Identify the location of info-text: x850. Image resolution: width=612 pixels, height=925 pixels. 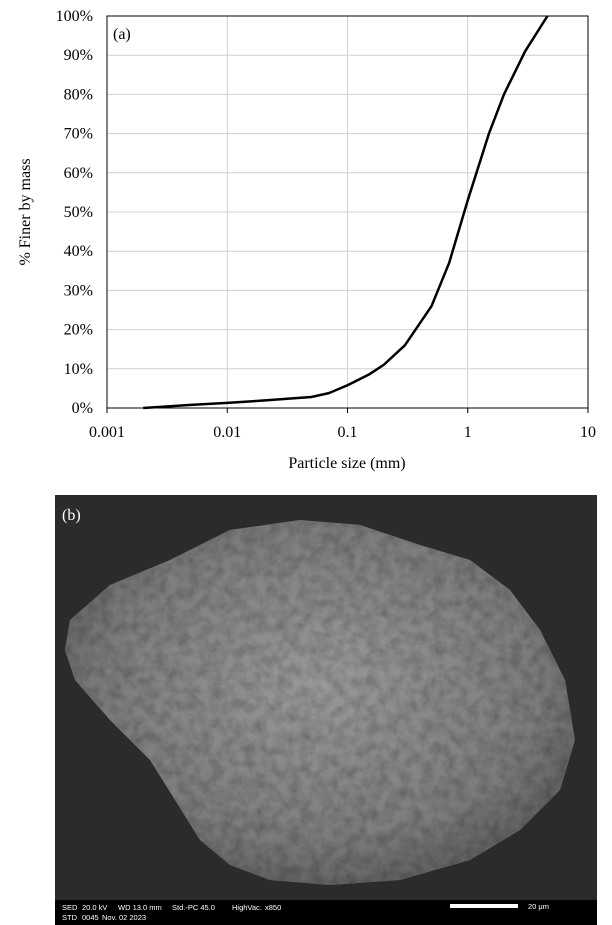
(273, 907).